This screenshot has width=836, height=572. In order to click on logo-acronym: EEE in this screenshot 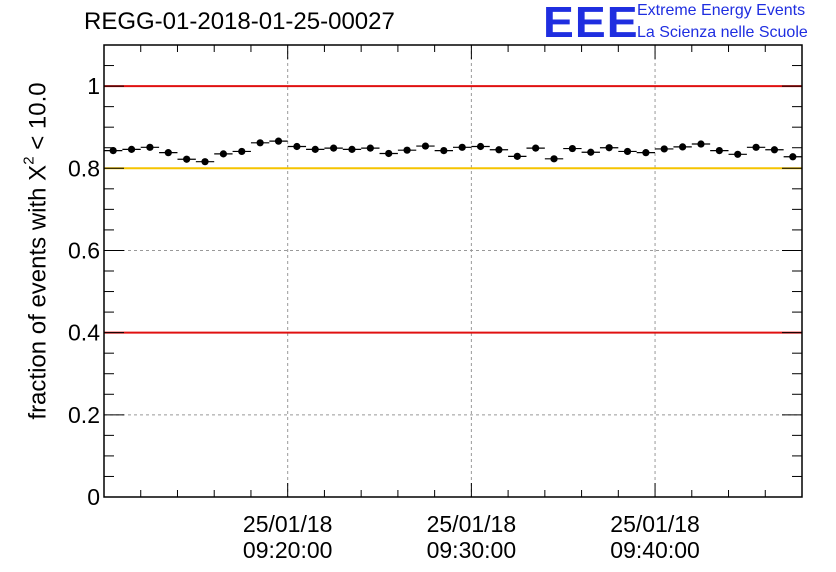, I will do `click(591, 23)`.